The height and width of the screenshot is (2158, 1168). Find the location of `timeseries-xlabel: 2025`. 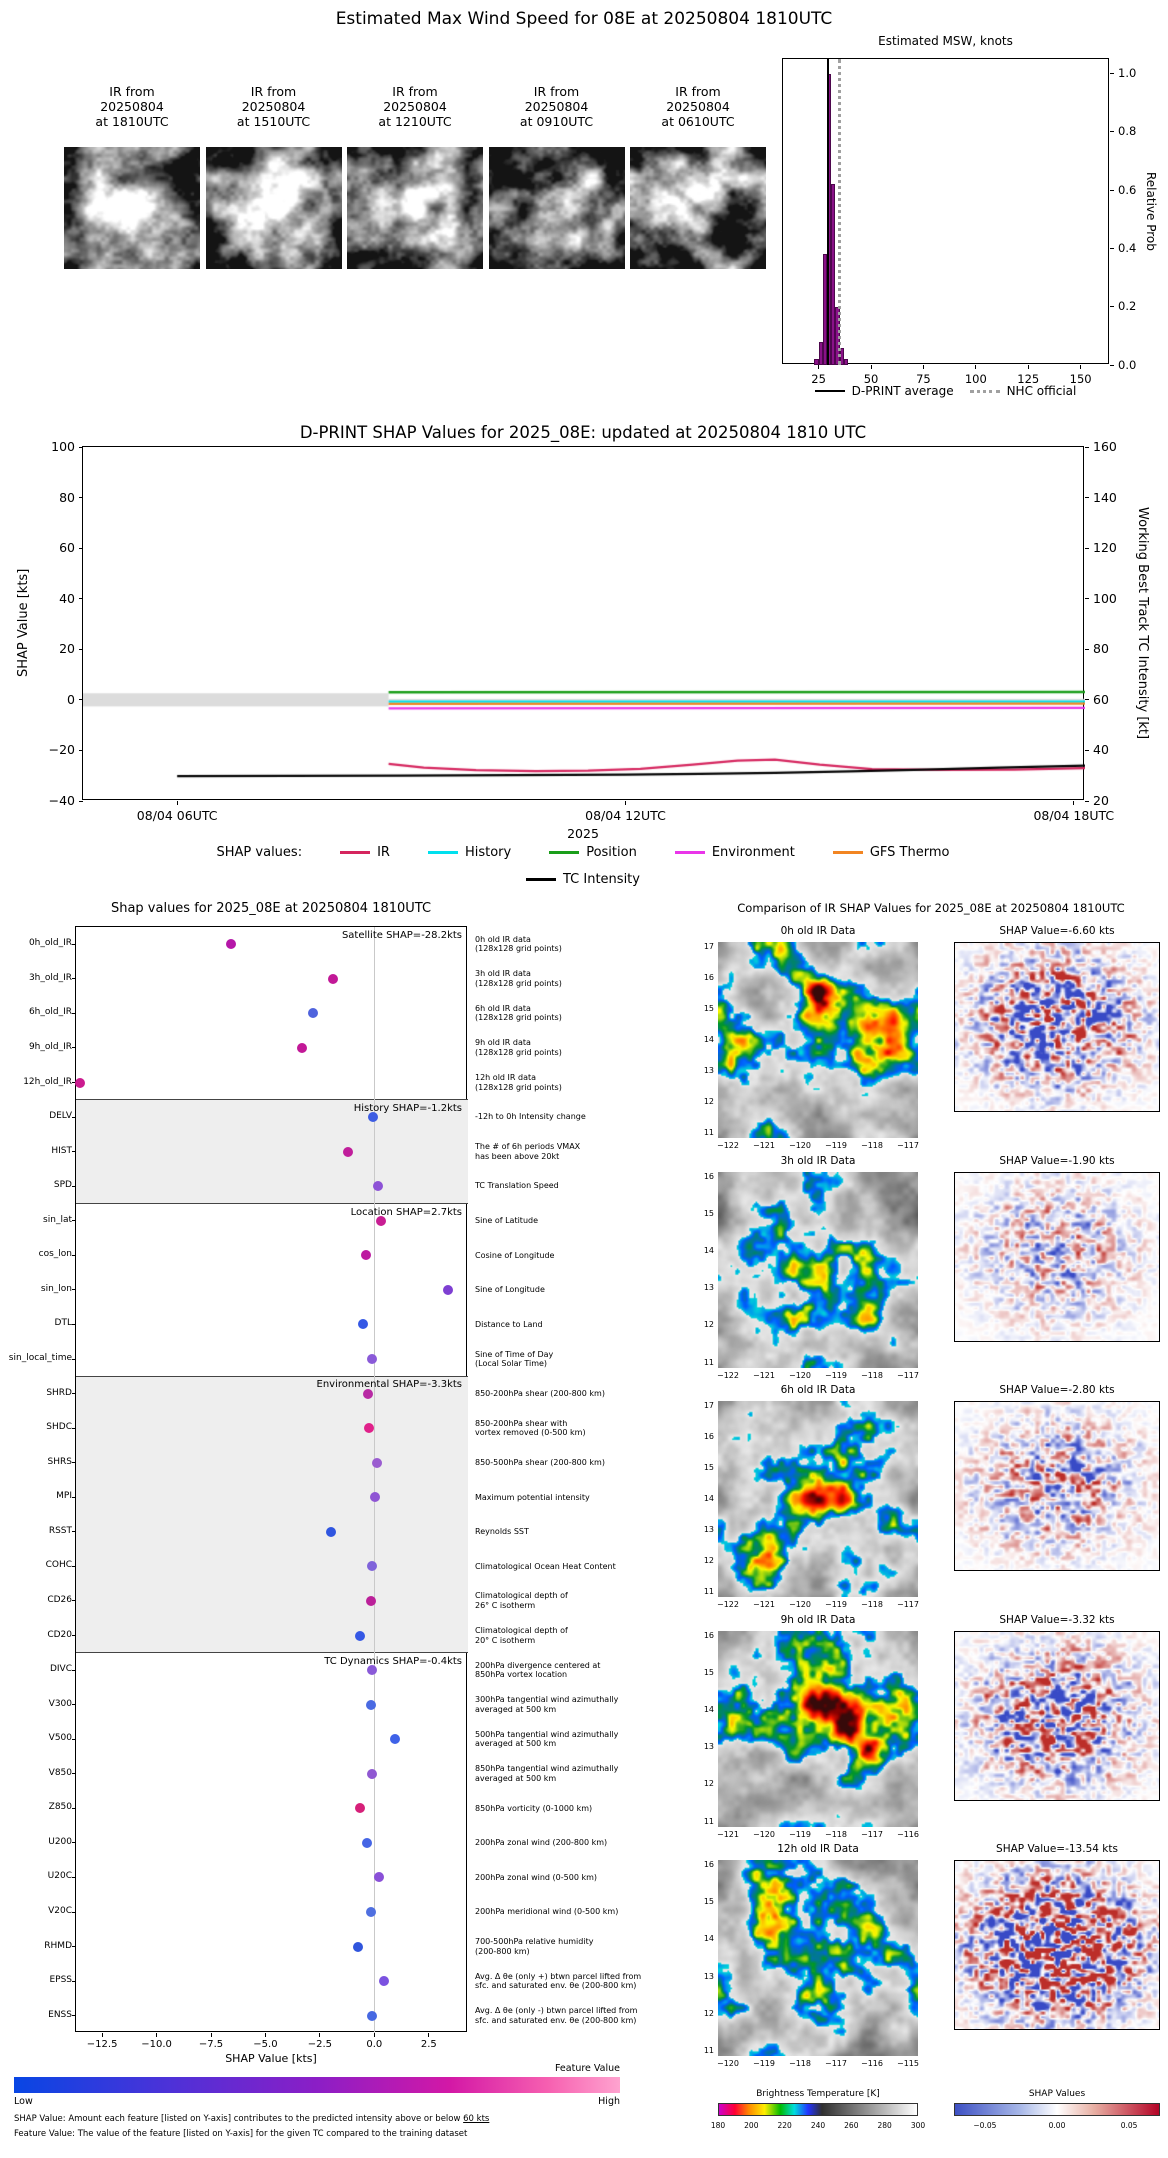

timeseries-xlabel: 2025 is located at coordinates (583, 833).